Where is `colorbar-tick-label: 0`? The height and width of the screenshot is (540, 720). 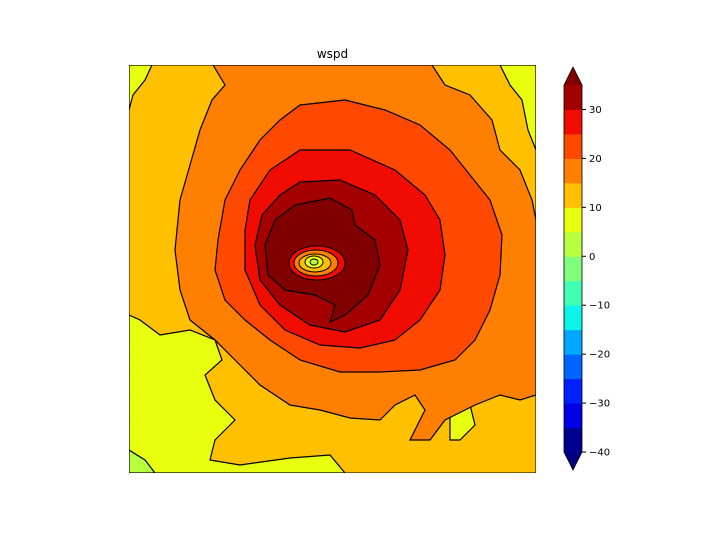
colorbar-tick-label: 0 is located at coordinates (592, 257).